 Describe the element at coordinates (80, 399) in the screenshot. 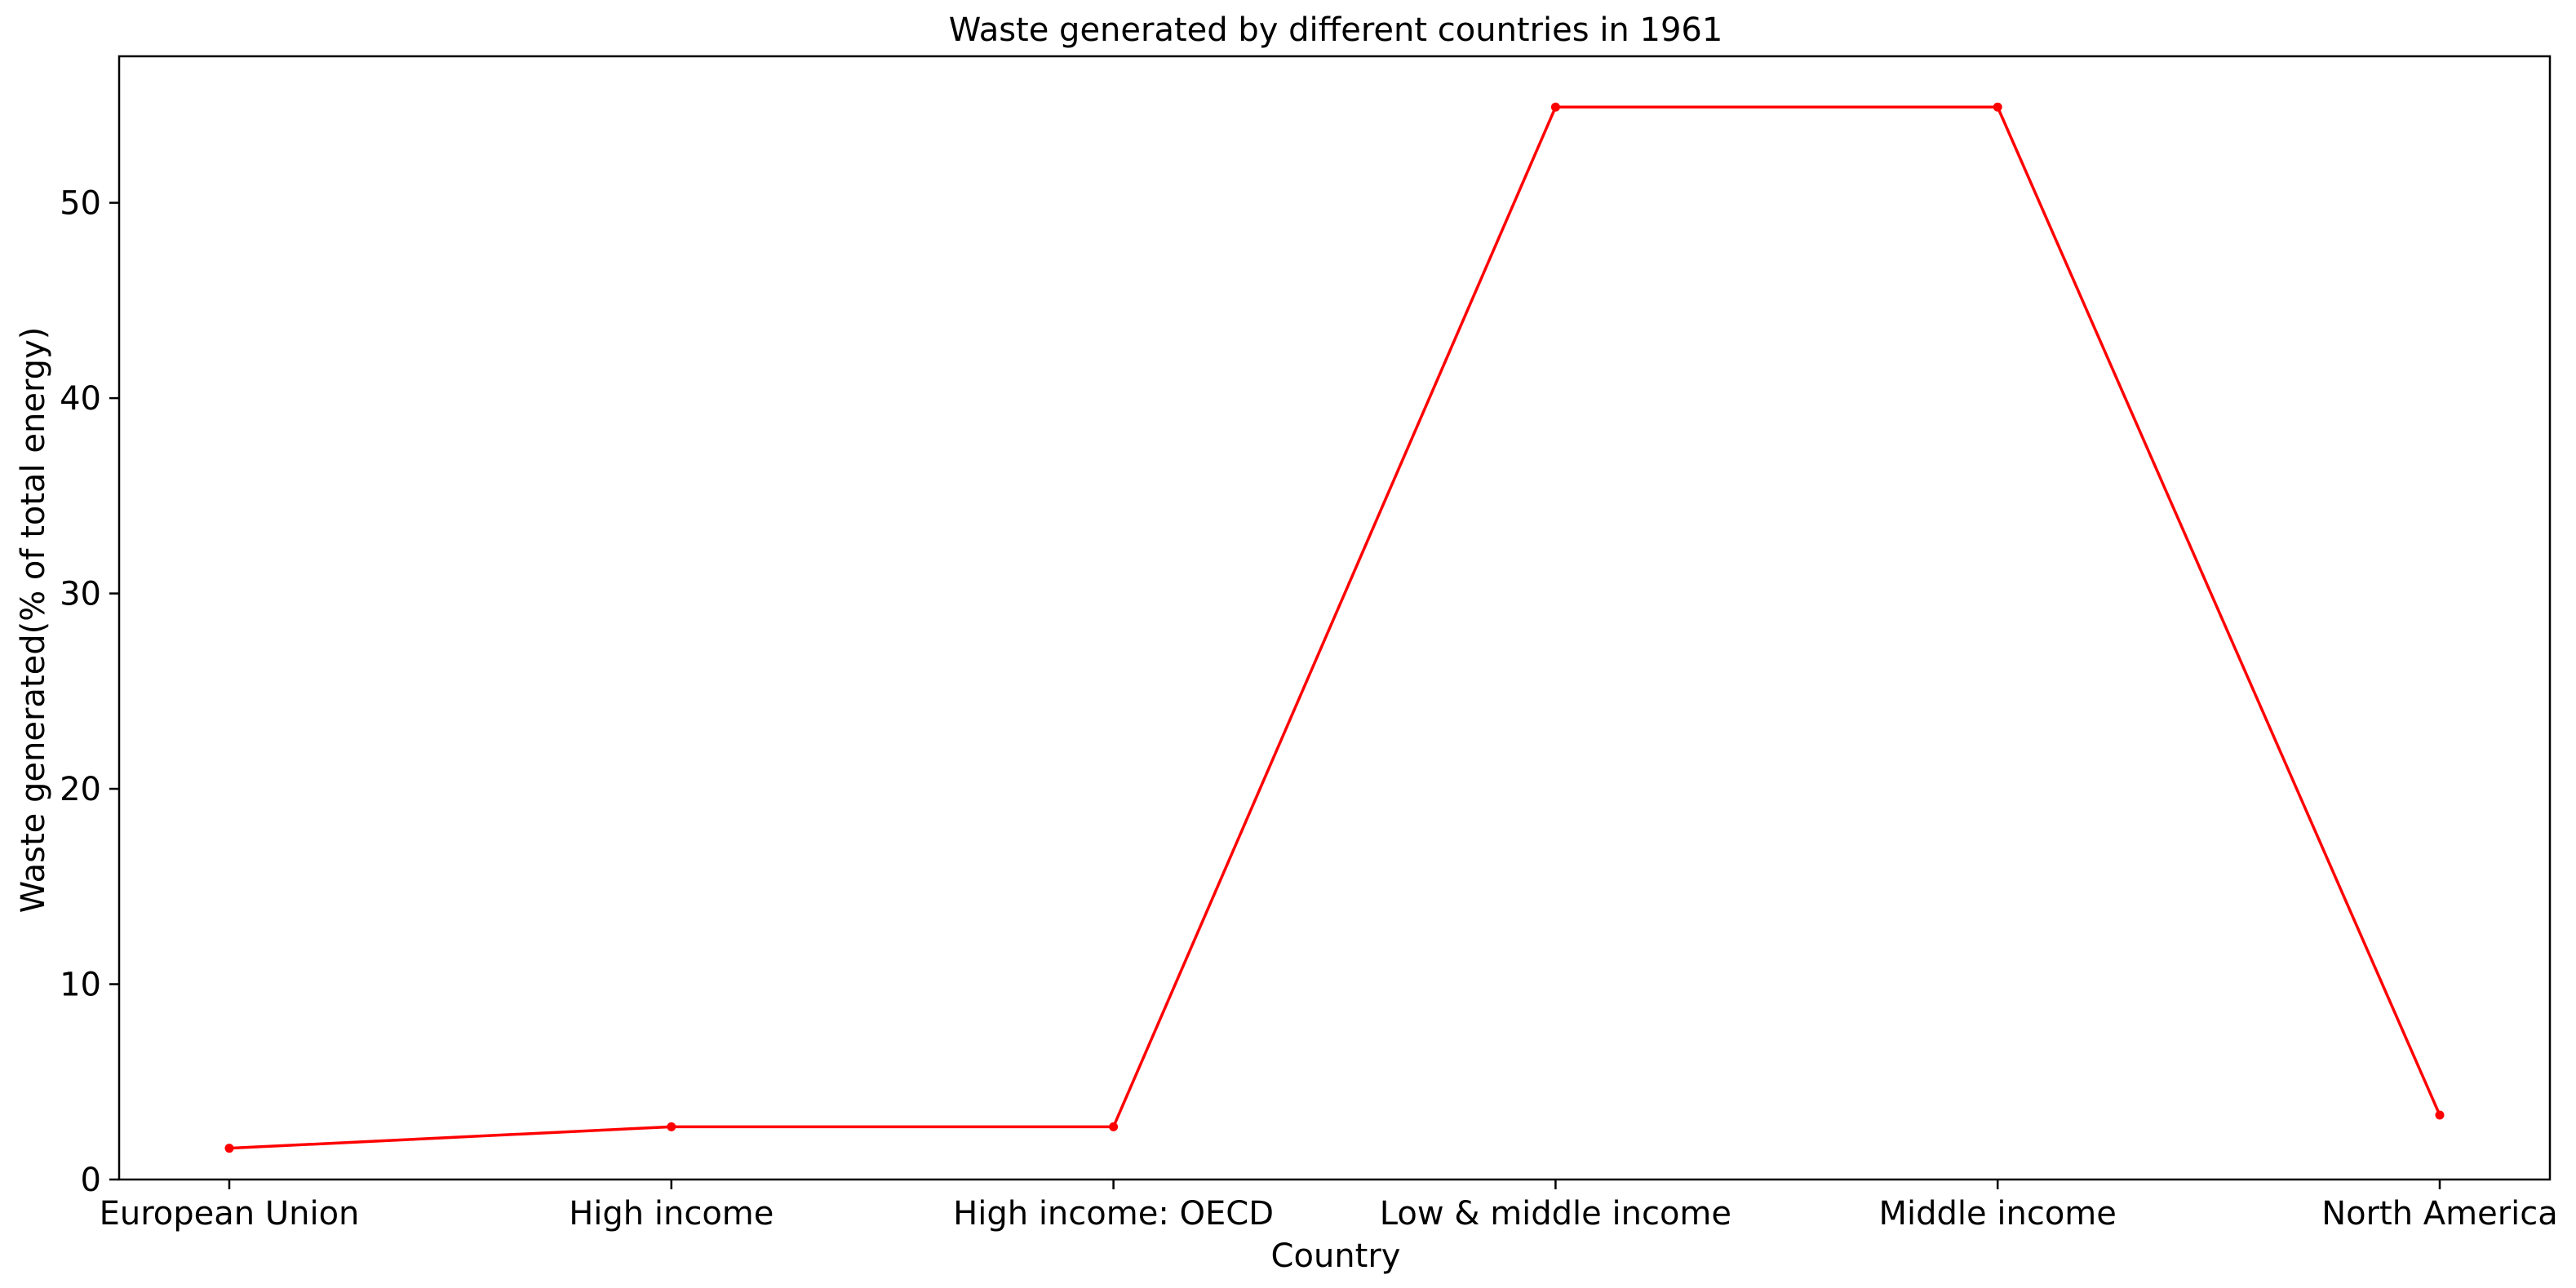

I see `y-tick-label: 40` at that location.